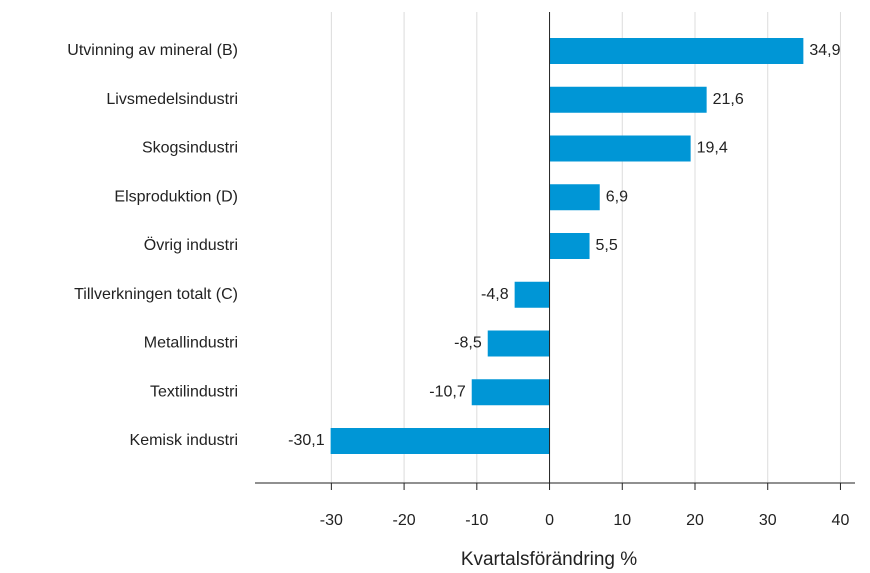 Image resolution: width=870 pixels, height=573 pixels. Describe the element at coordinates (194, 391) in the screenshot. I see `category-label: Textilindustri` at that location.